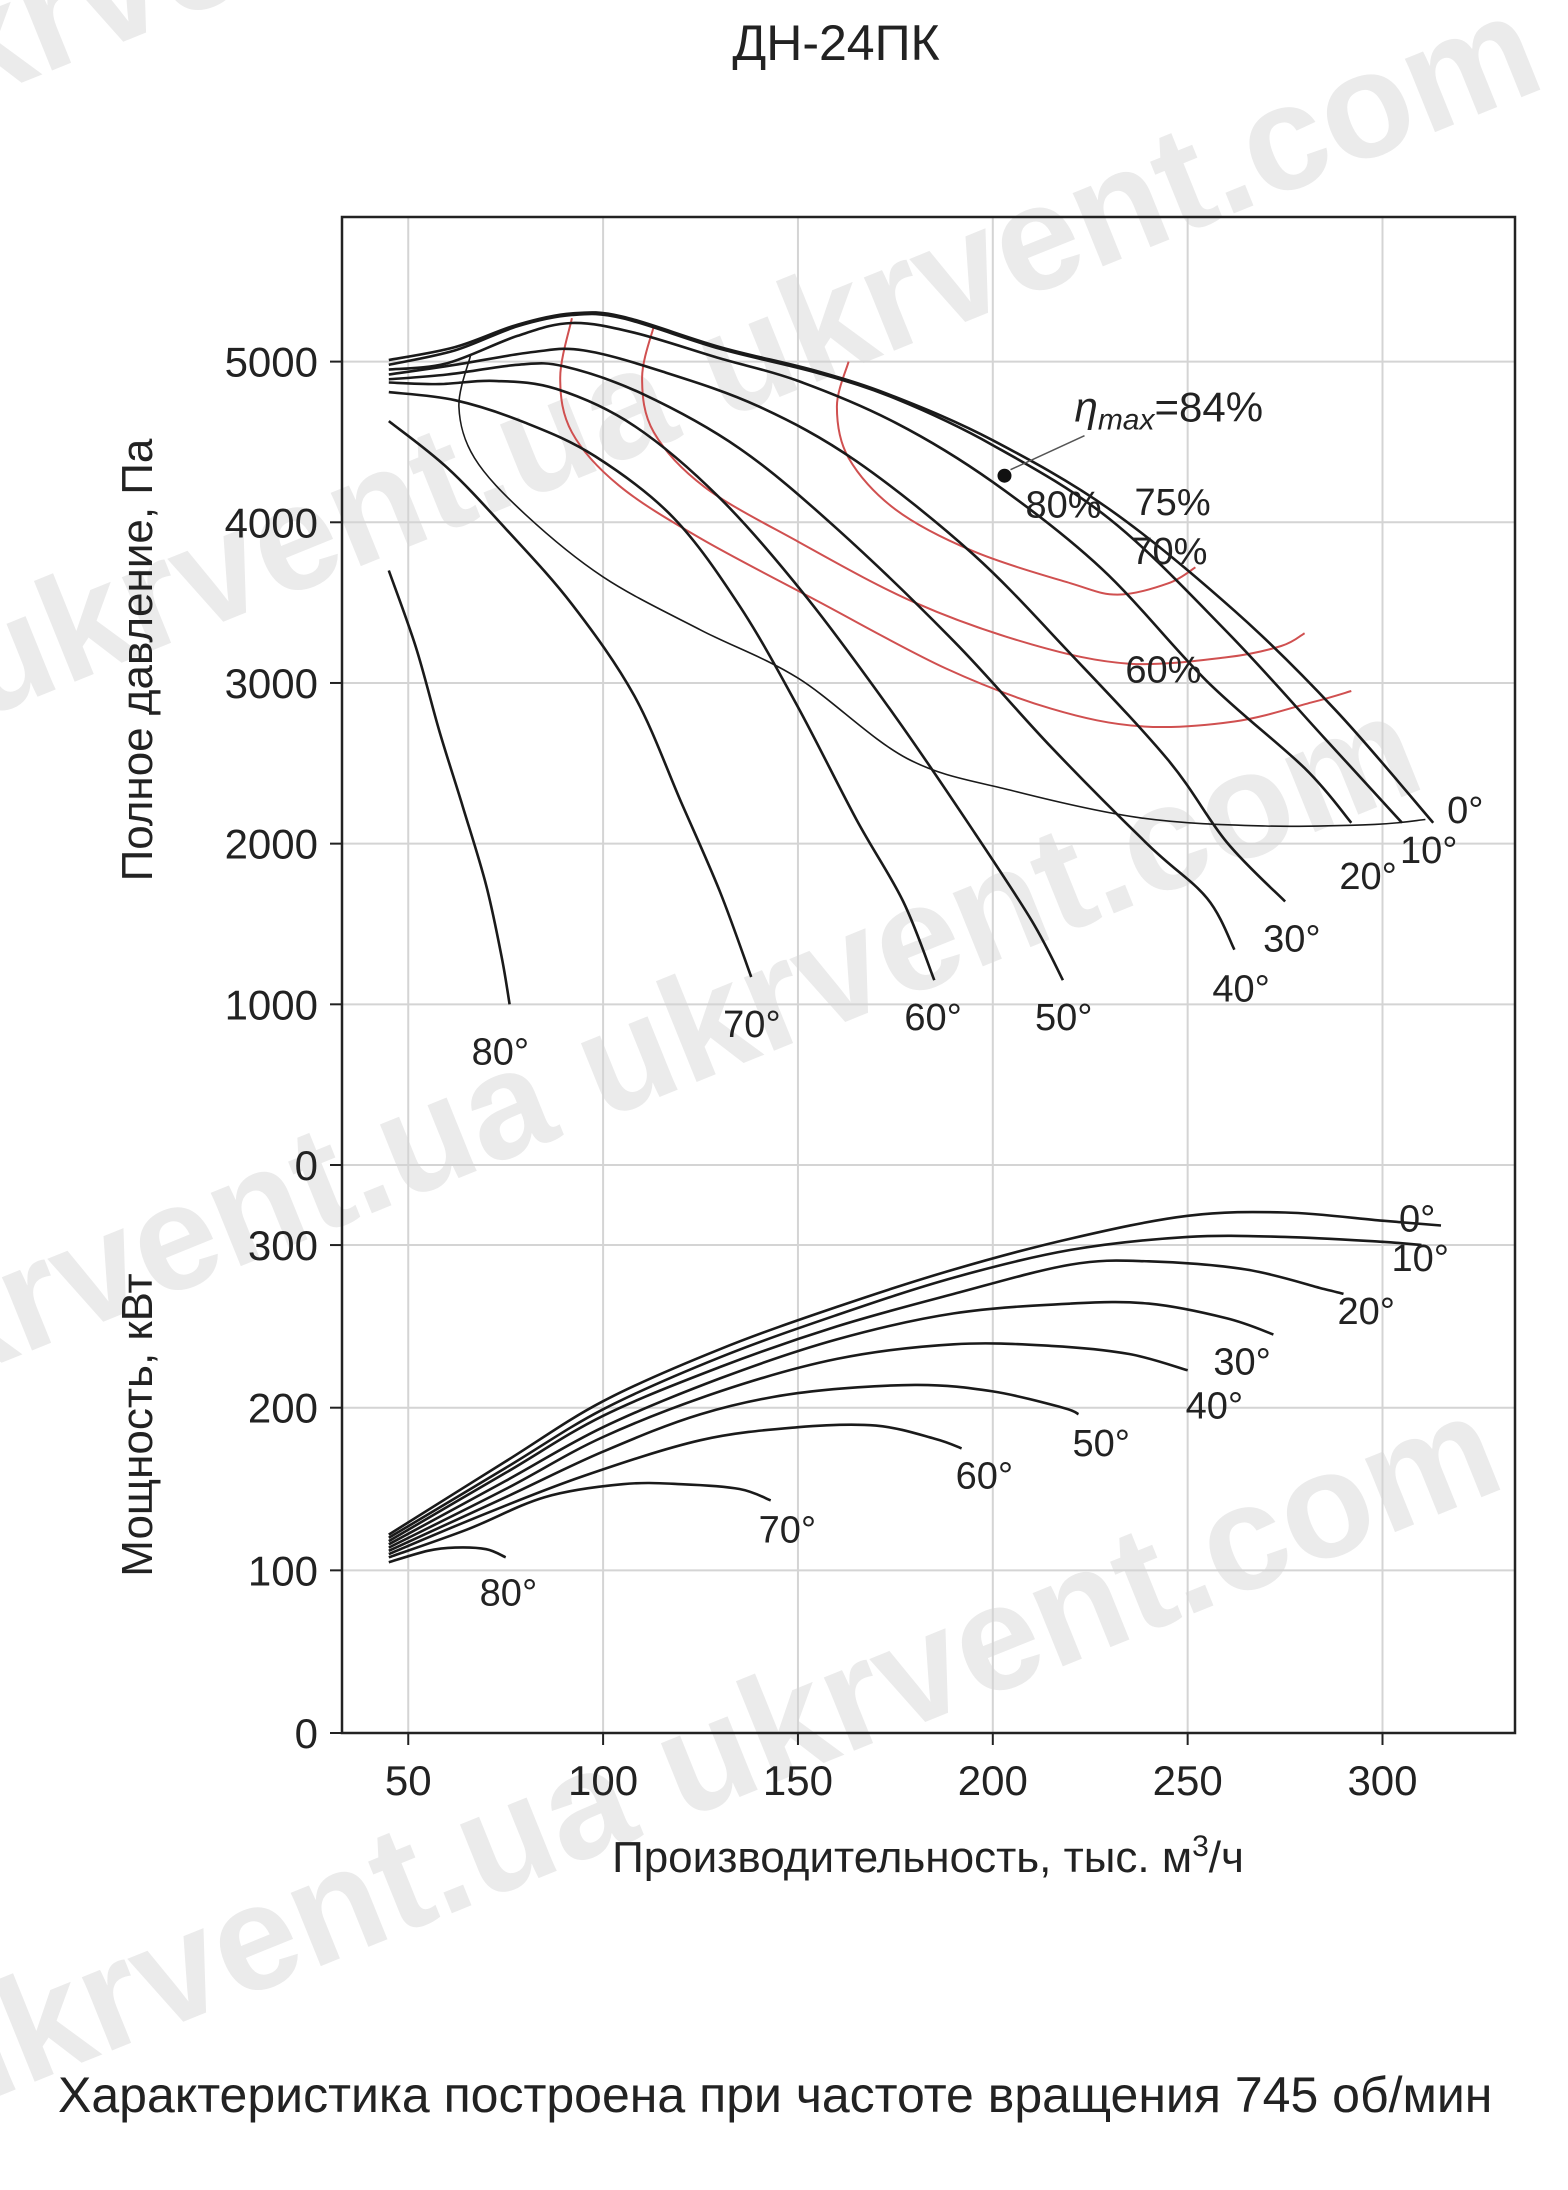 This screenshot has height=2190, width=1568. I want to click on power-tick-label: 0, so click(306, 1733).